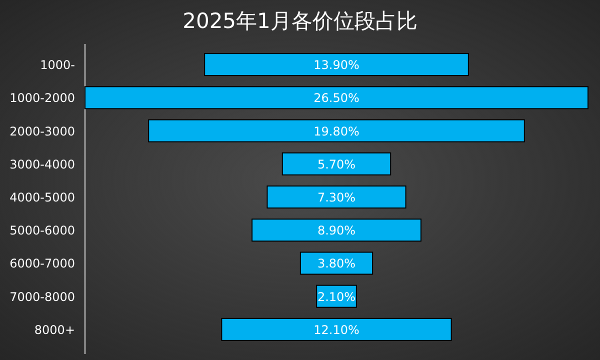 The width and height of the screenshot is (600, 360). What do you see at coordinates (42, 131) in the screenshot?
I see `category-label: 2000-3000` at bounding box center [42, 131].